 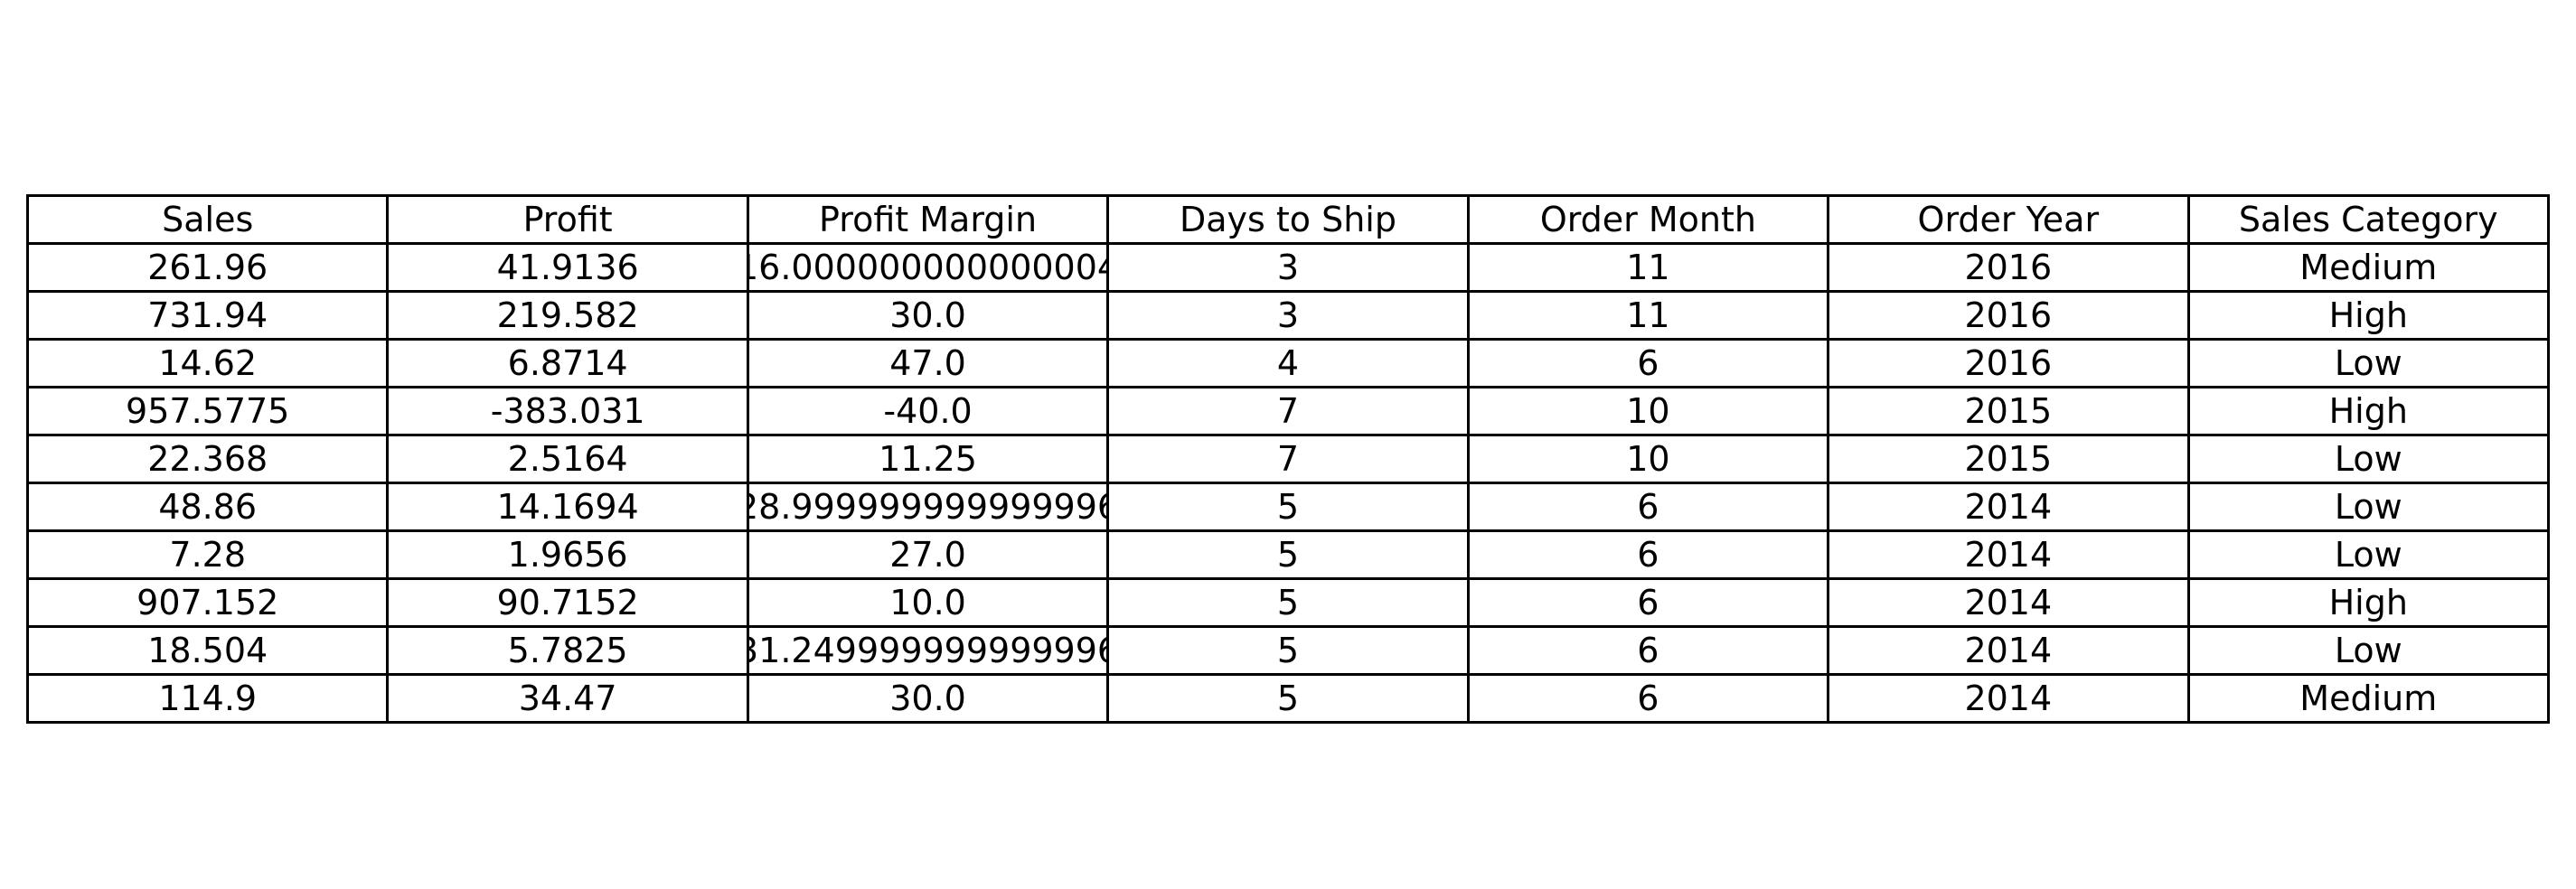 I want to click on table-cell-text: 27.0, so click(x=928, y=555).